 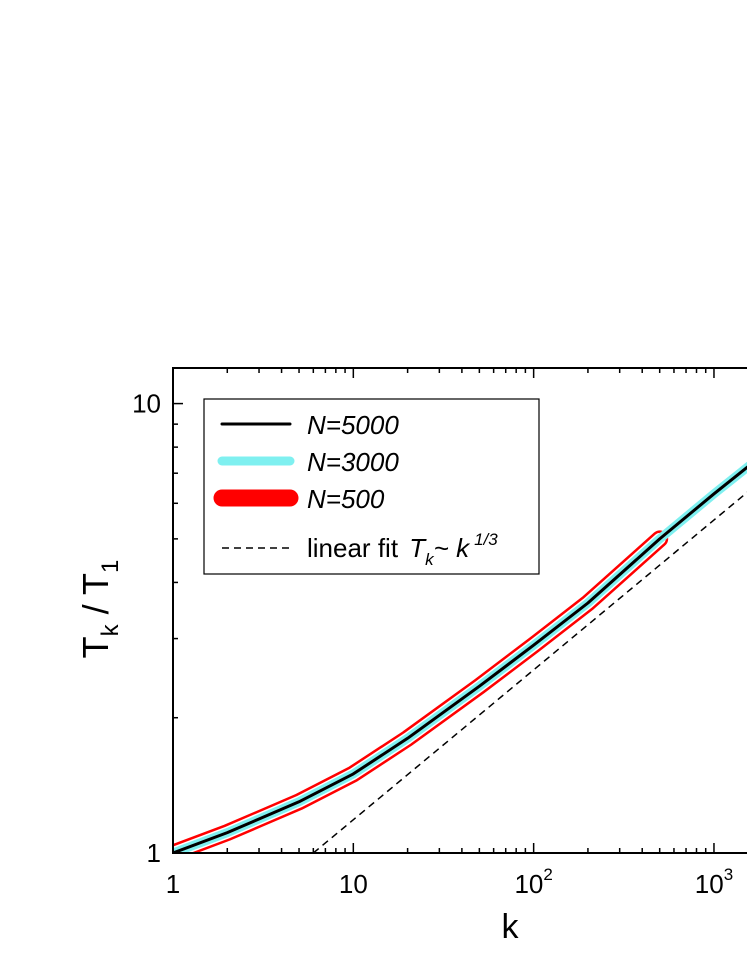 What do you see at coordinates (346, 499) in the screenshot?
I see `legend-label: N=500` at bounding box center [346, 499].